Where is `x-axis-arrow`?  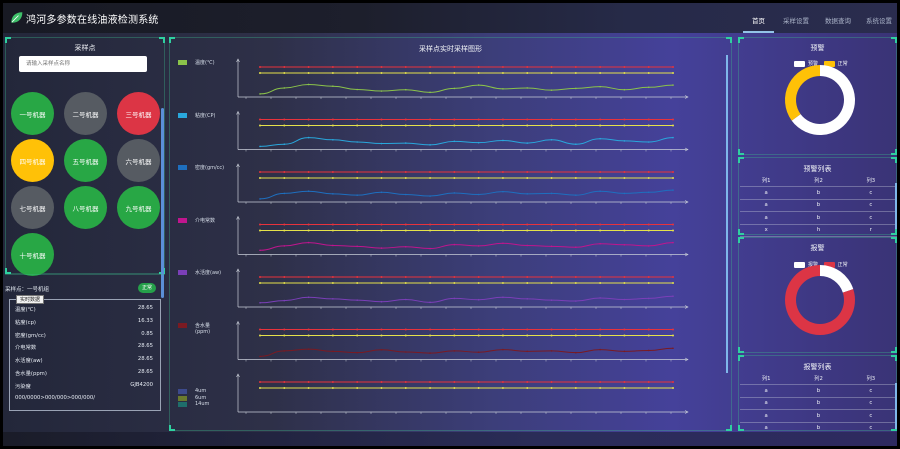 x-axis-arrow is located at coordinates (686, 149).